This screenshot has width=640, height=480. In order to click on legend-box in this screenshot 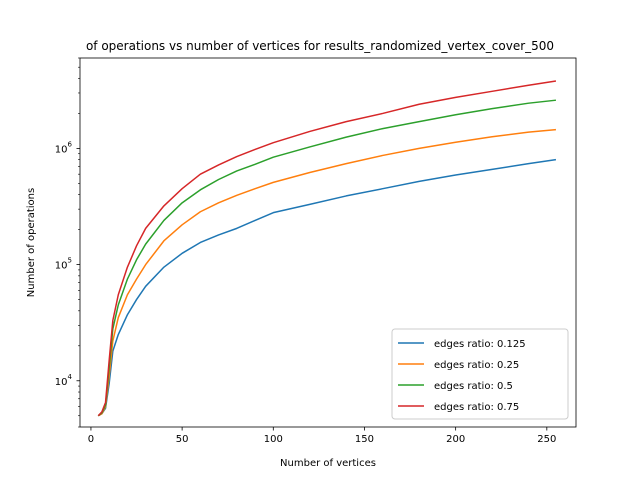, I will do `click(480, 374)`.